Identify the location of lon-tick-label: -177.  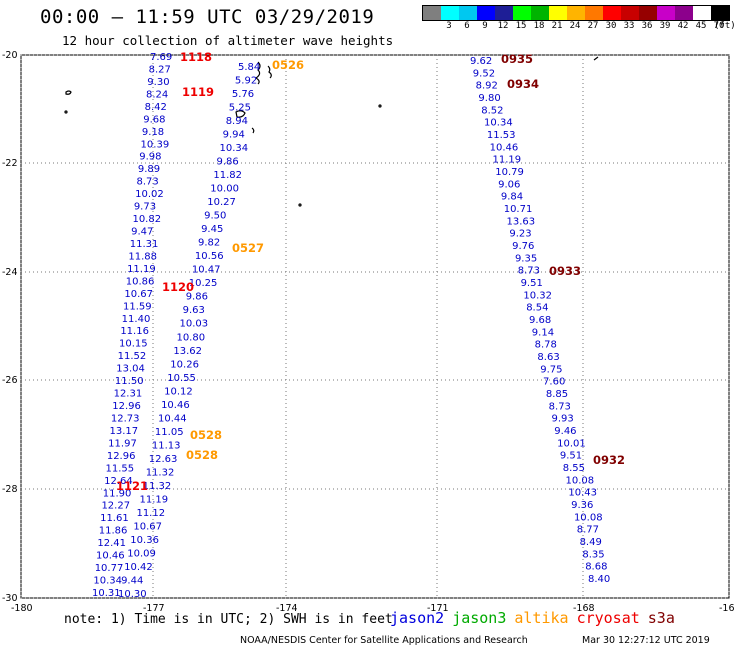
(154, 608).